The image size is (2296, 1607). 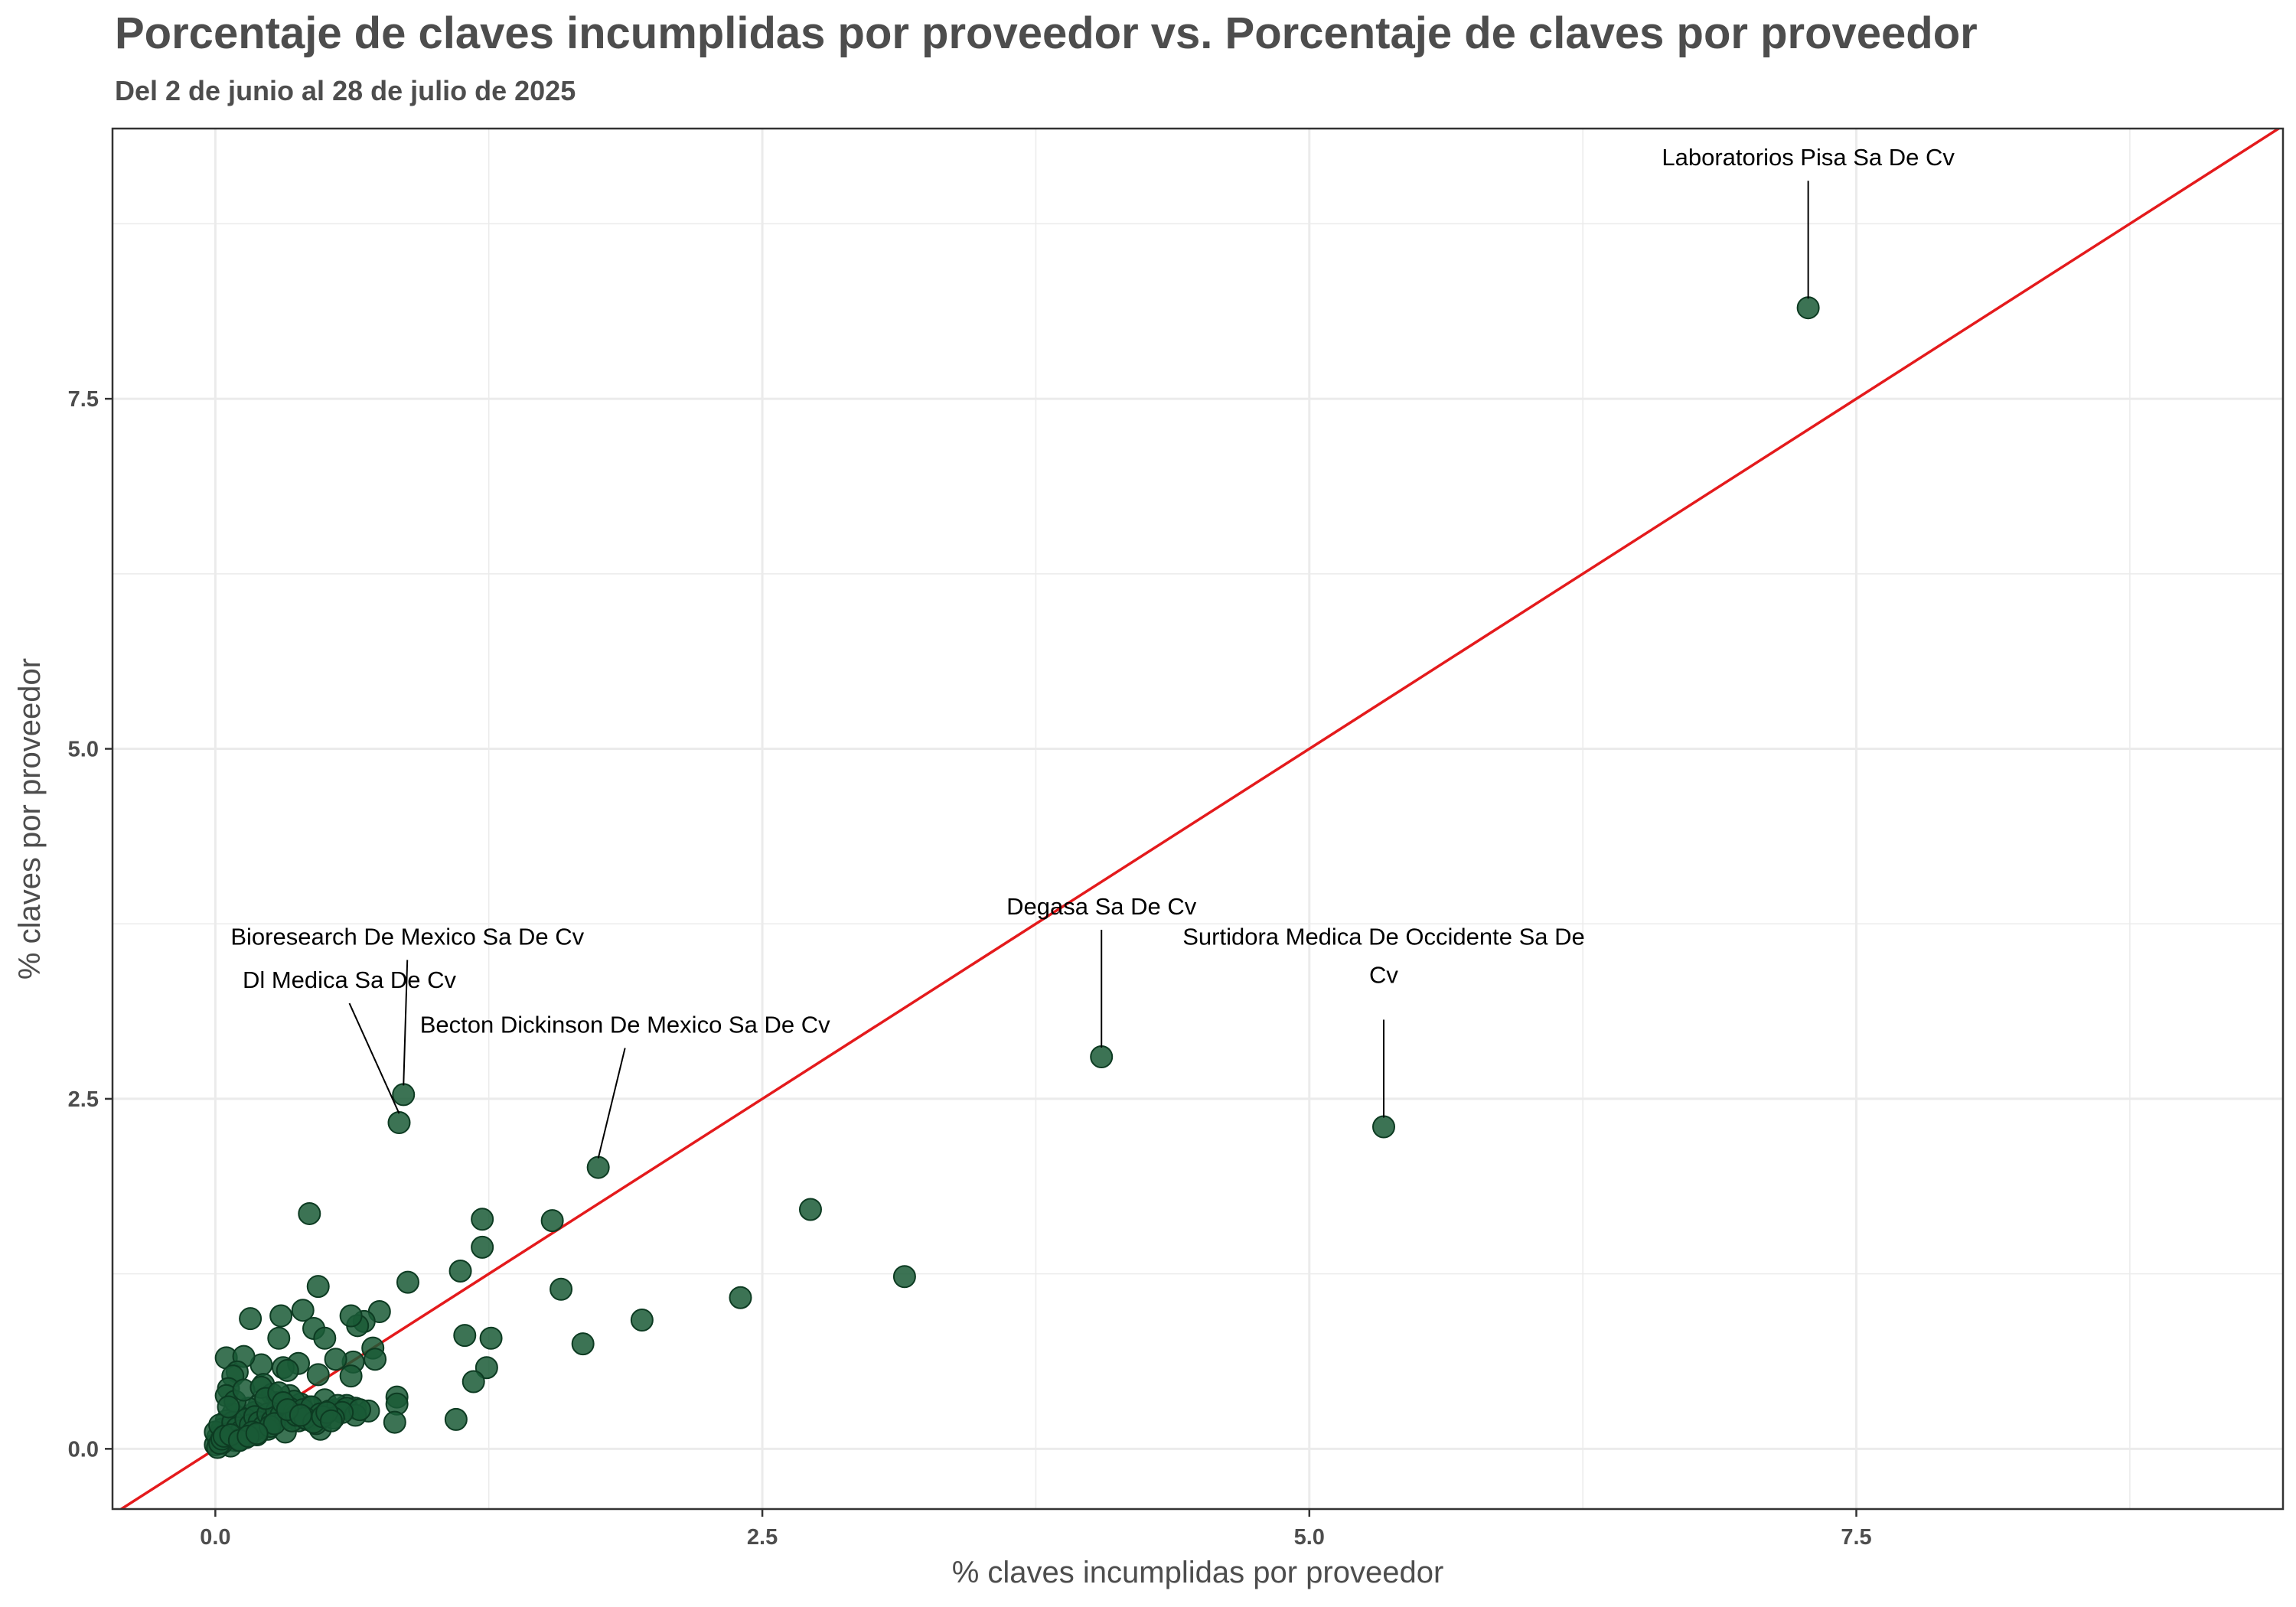 I want to click on x-axis-title: % claves incumplidas por proveedor, so click(x=1198, y=1572).